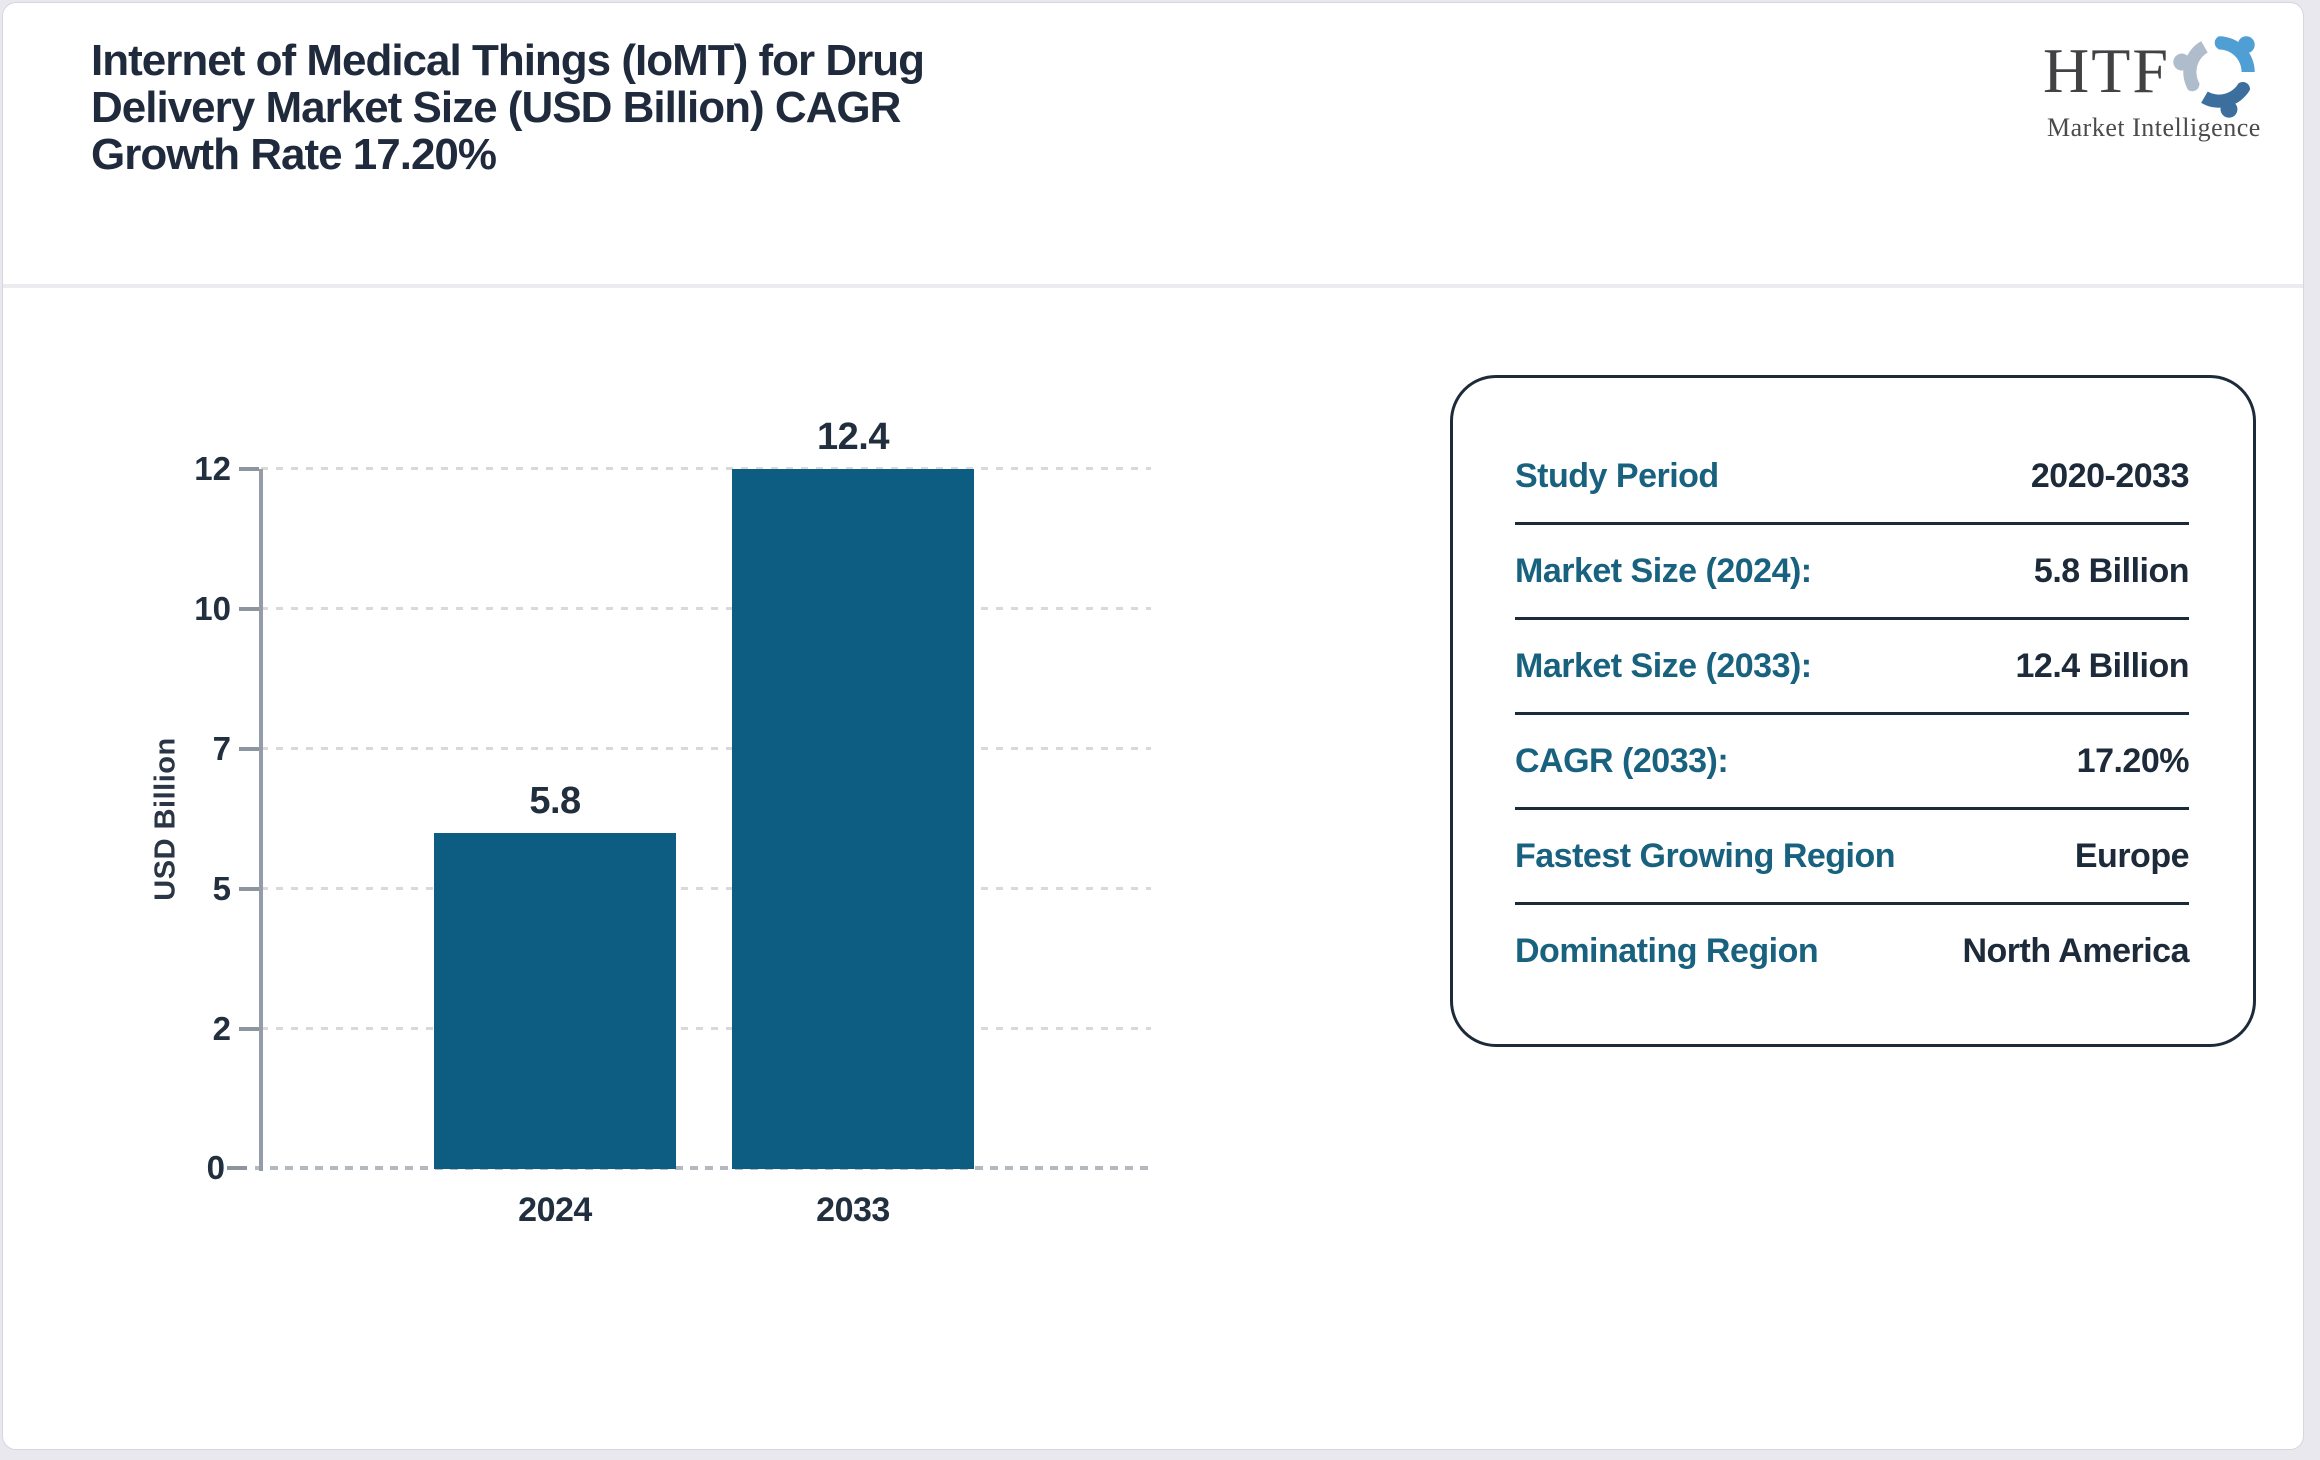 This screenshot has height=1460, width=2320. What do you see at coordinates (2110, 475) in the screenshot?
I see `stat-value: 2020-2033` at bounding box center [2110, 475].